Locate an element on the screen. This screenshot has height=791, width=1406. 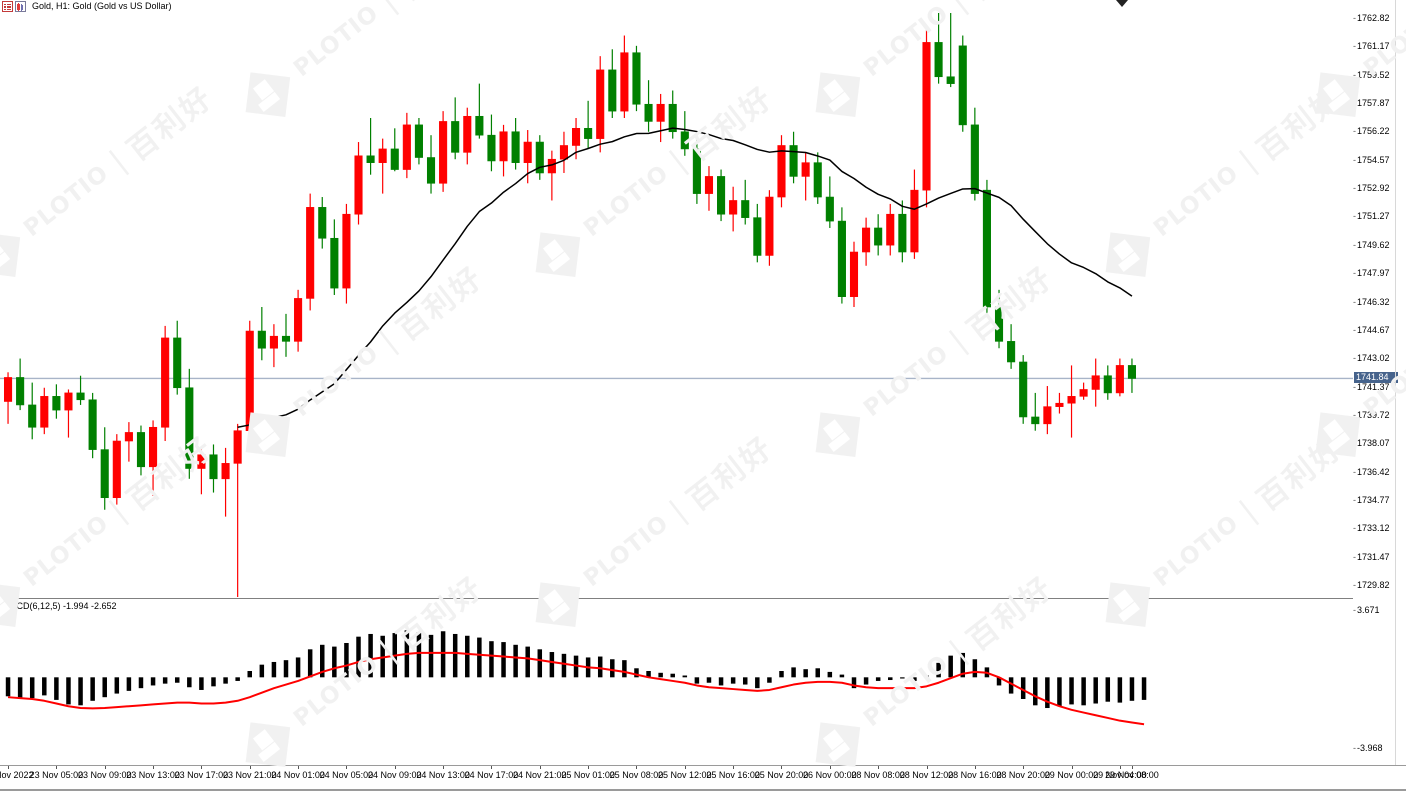
time-tick-label: 24 Nov 21:00 is located at coordinates (540, 775).